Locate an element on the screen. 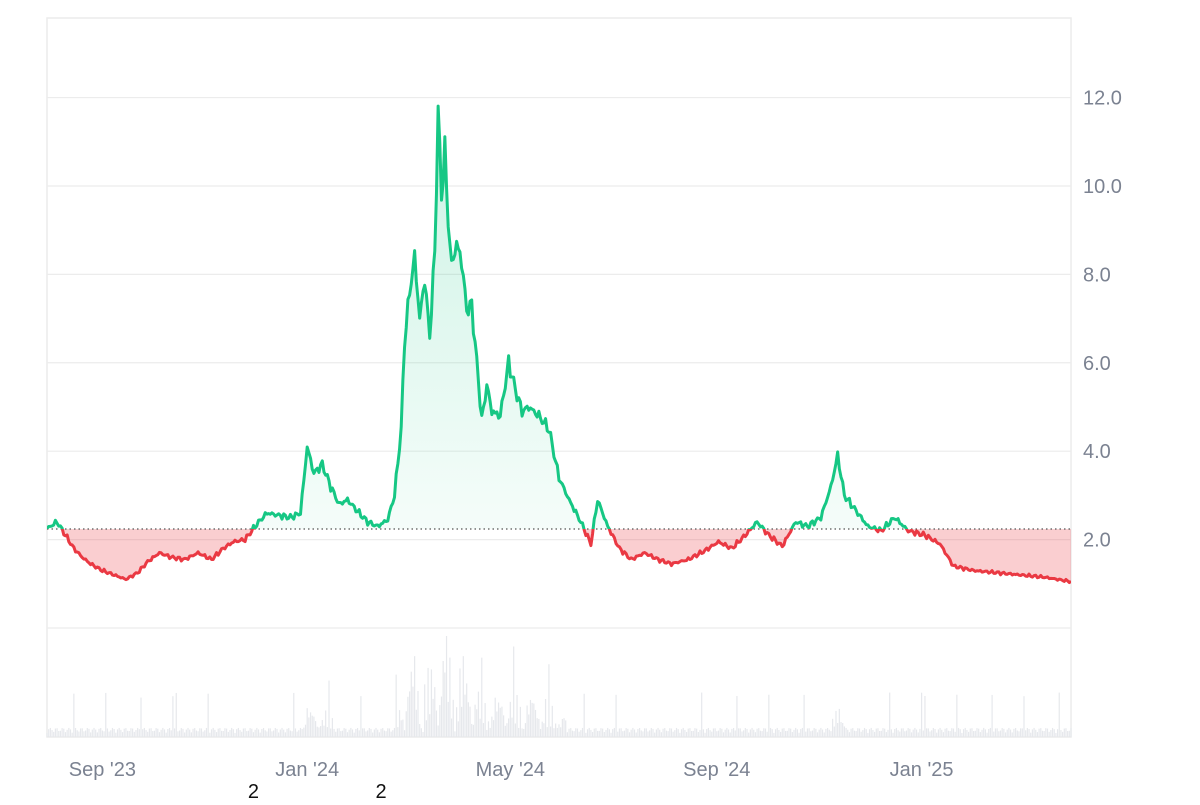 The width and height of the screenshot is (1200, 805). x-tick-label: Jan '25 is located at coordinates (922, 770).